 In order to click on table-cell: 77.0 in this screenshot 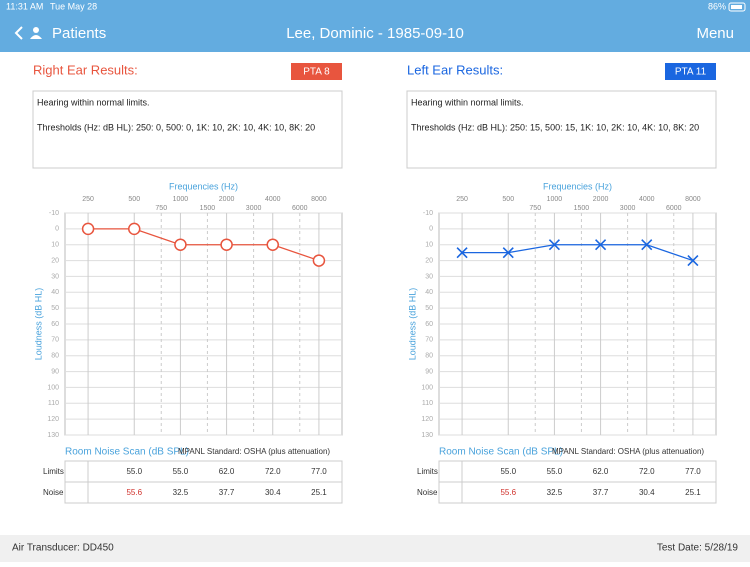, I will do `click(319, 471)`.